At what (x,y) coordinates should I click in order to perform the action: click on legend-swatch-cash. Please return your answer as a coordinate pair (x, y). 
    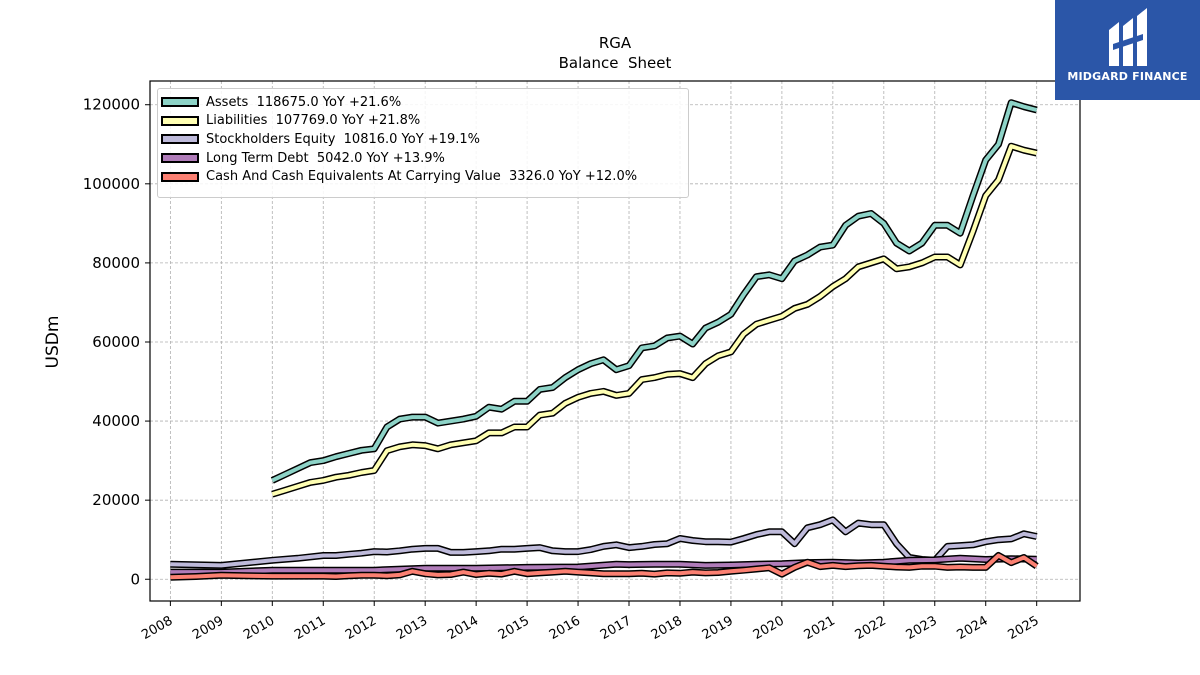
    Looking at the image, I should click on (180, 176).